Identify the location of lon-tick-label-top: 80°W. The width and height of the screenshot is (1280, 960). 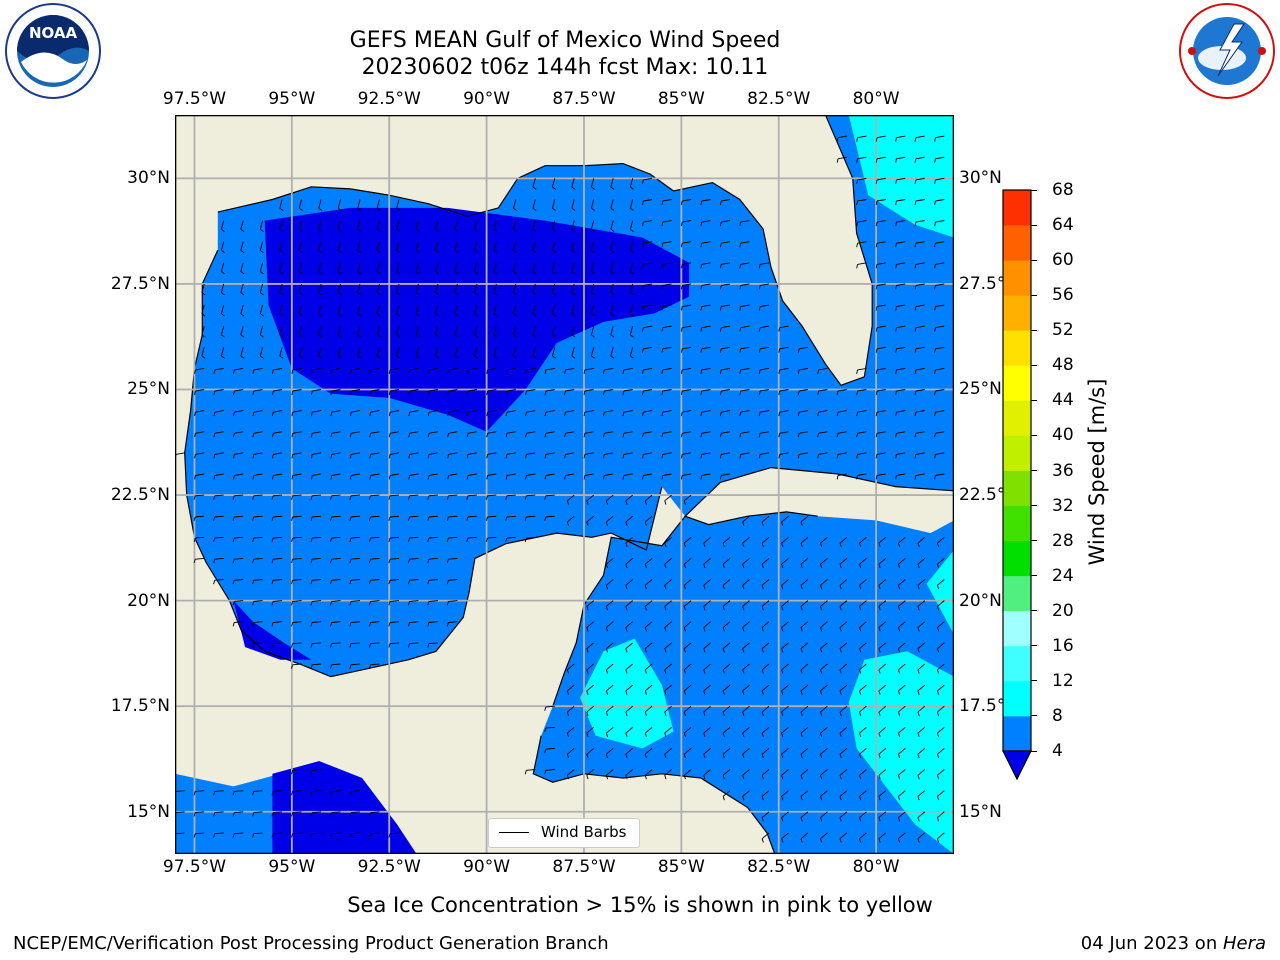
(876, 99).